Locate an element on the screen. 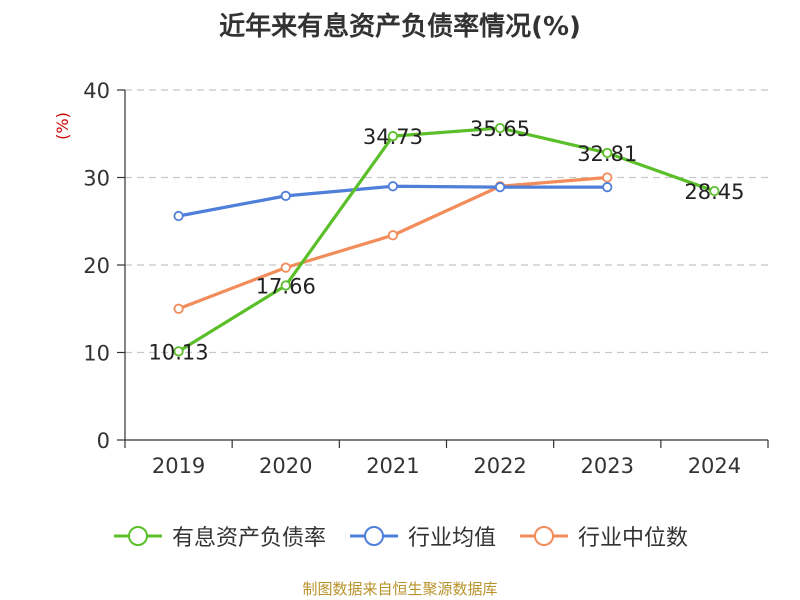 The width and height of the screenshot is (800, 600). data-label: 17.66 is located at coordinates (286, 286).